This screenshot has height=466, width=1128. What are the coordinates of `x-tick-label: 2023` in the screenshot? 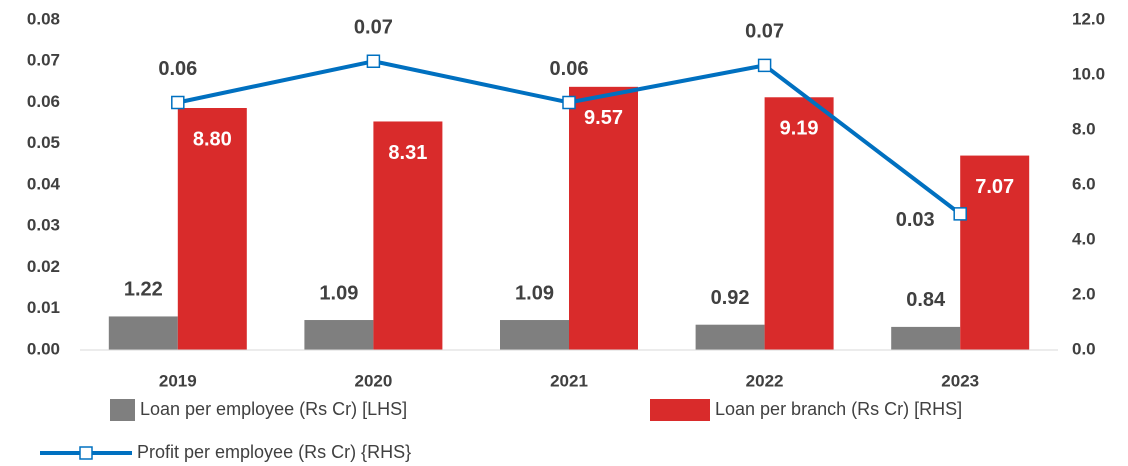 It's located at (960, 380).